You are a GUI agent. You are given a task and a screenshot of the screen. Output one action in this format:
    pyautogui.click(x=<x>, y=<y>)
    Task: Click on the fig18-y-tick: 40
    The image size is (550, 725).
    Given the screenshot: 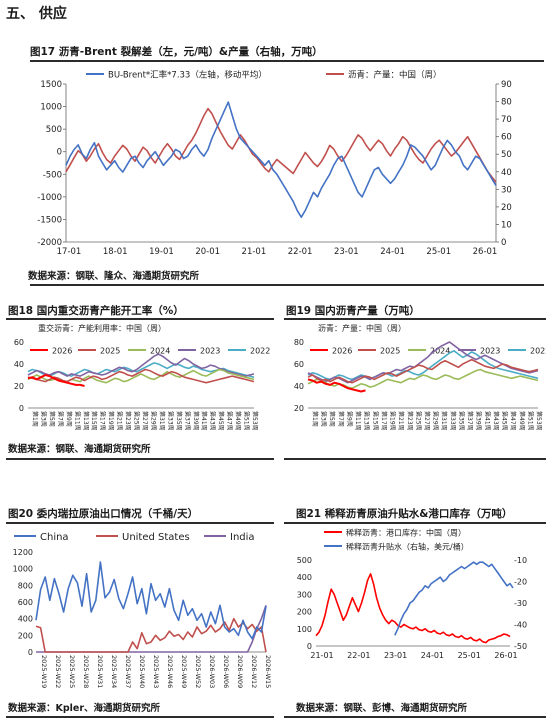 What is the action you would take?
    pyautogui.click(x=19, y=364)
    